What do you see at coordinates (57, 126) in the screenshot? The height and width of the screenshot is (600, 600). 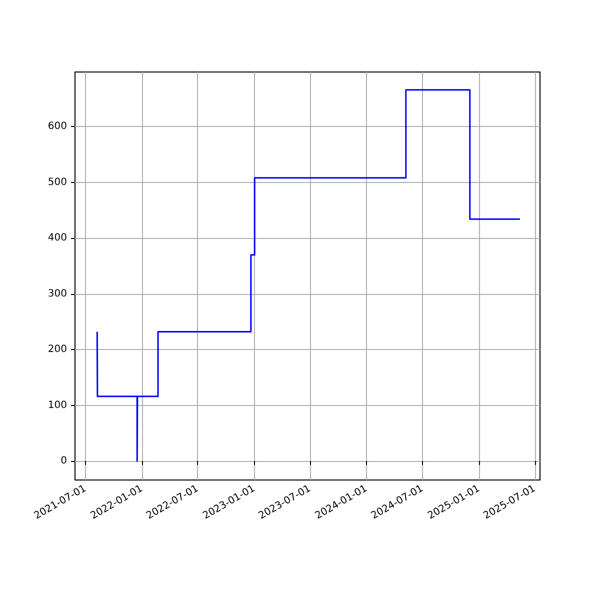 I see `y-tick-label: 600` at bounding box center [57, 126].